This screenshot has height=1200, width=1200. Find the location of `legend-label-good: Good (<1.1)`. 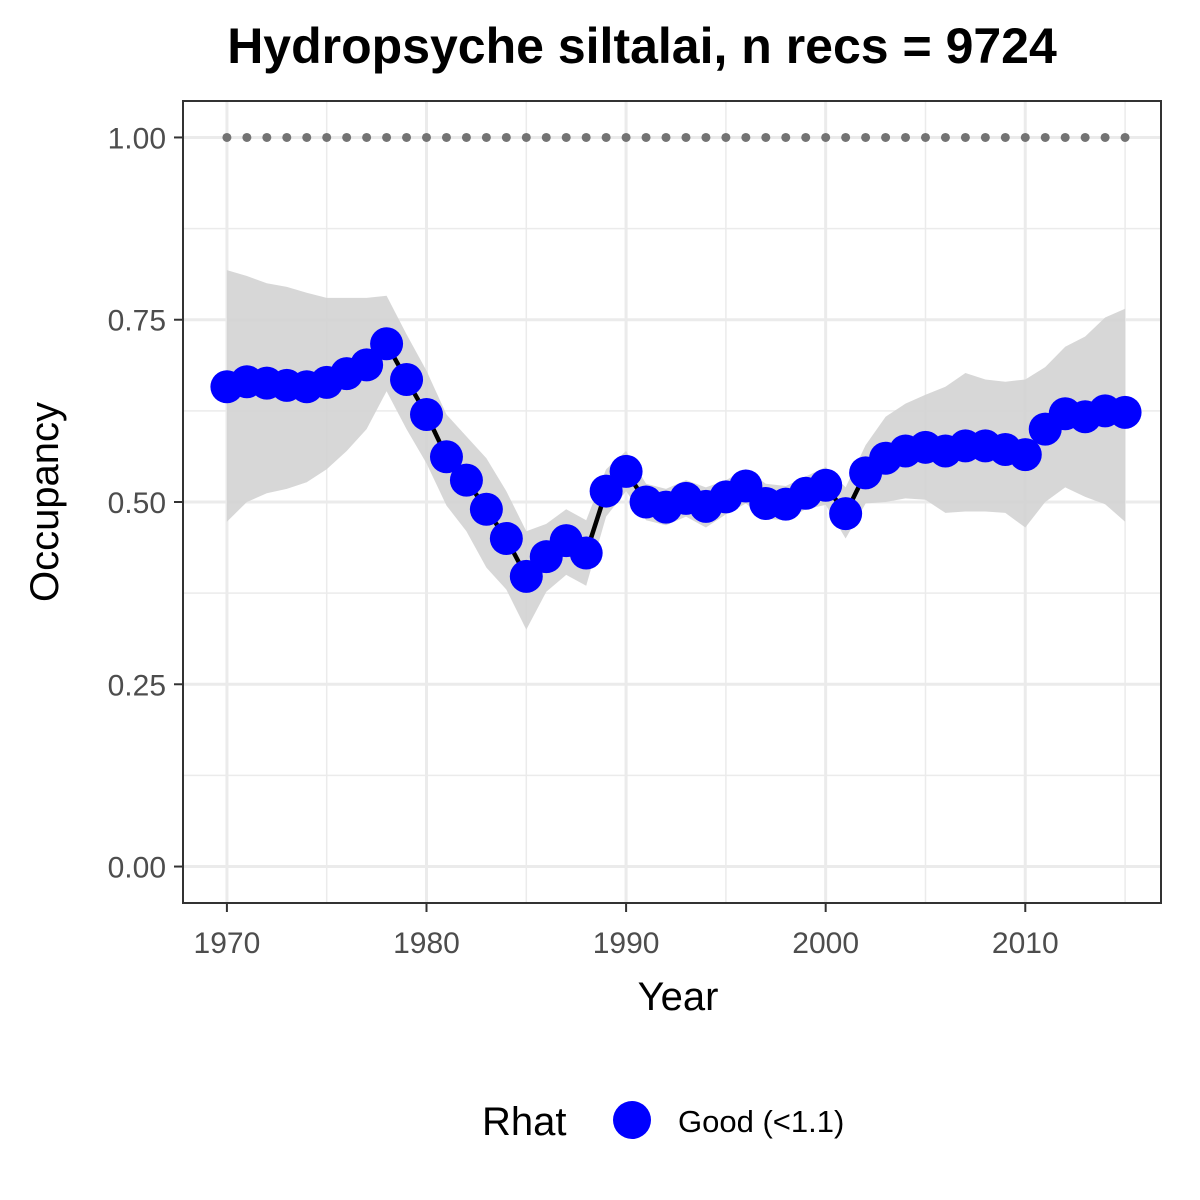

legend-label-good: Good (<1.1) is located at coordinates (761, 1121).